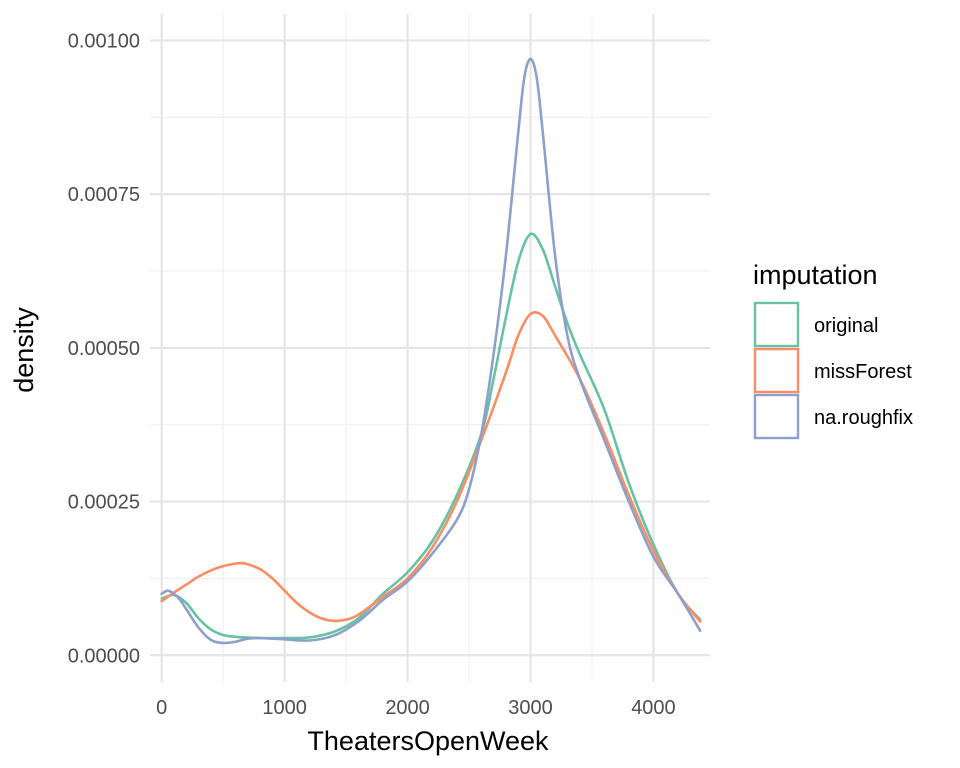  What do you see at coordinates (776, 324) in the screenshot?
I see `legend-key-original` at bounding box center [776, 324].